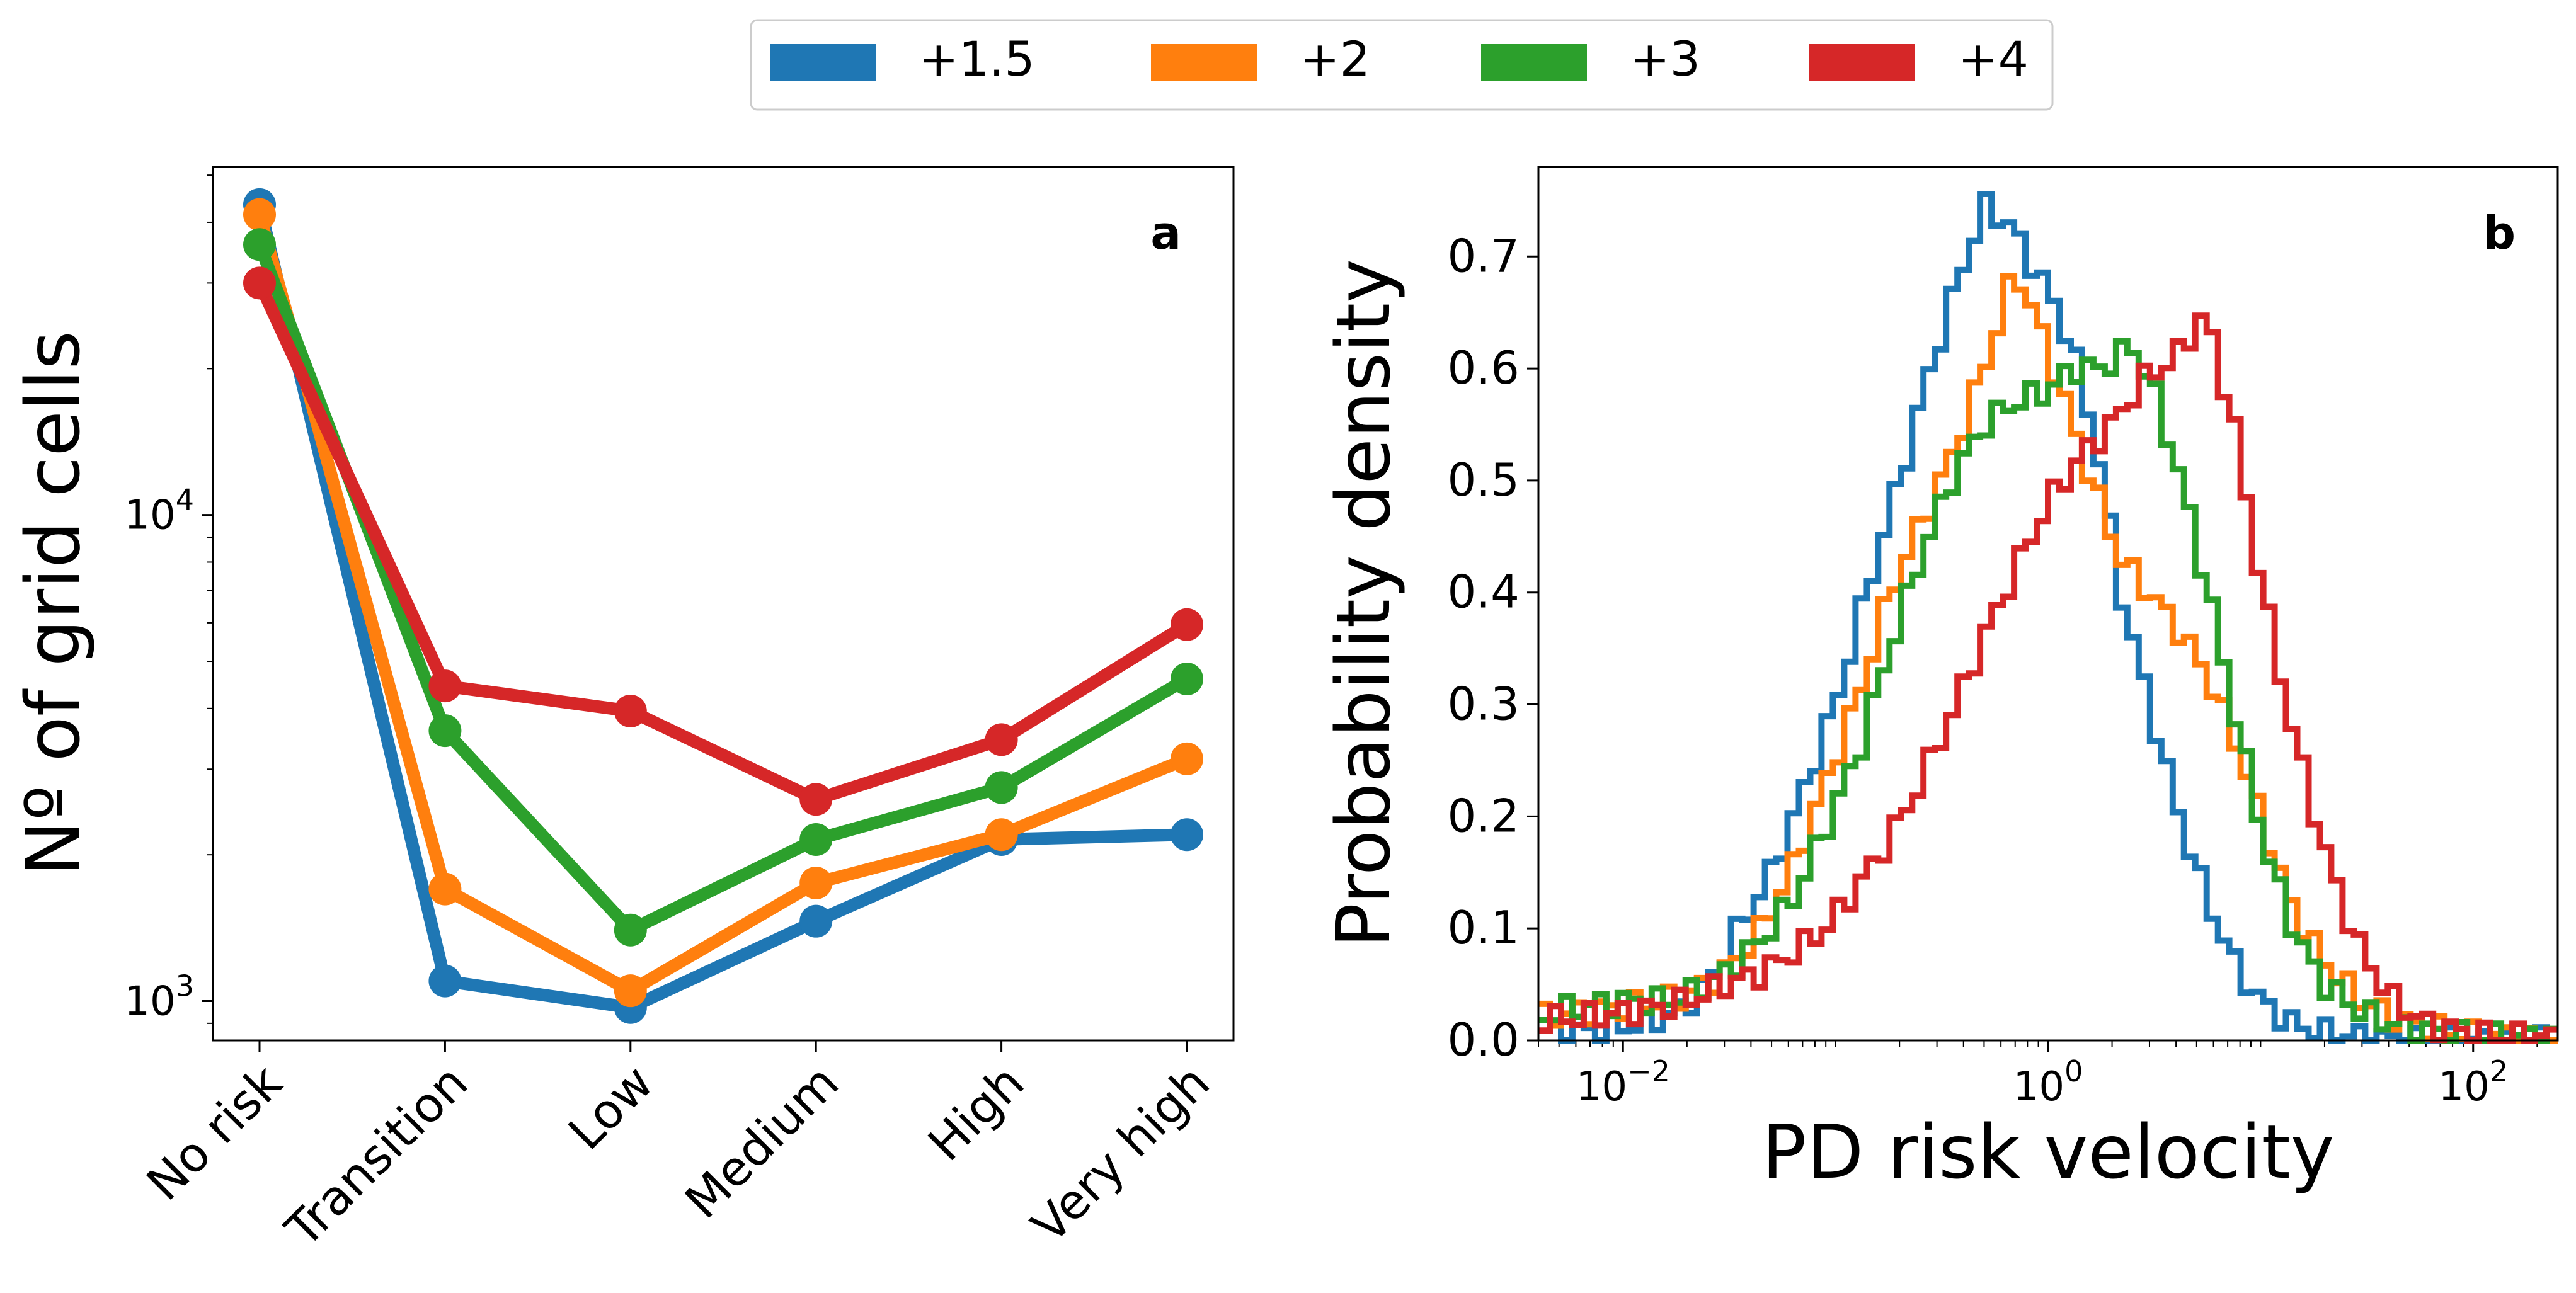 Image resolution: width=2576 pixels, height=1293 pixels. Describe the element at coordinates (977, 59) in the screenshot. I see `legend-label: +1.5` at that location.